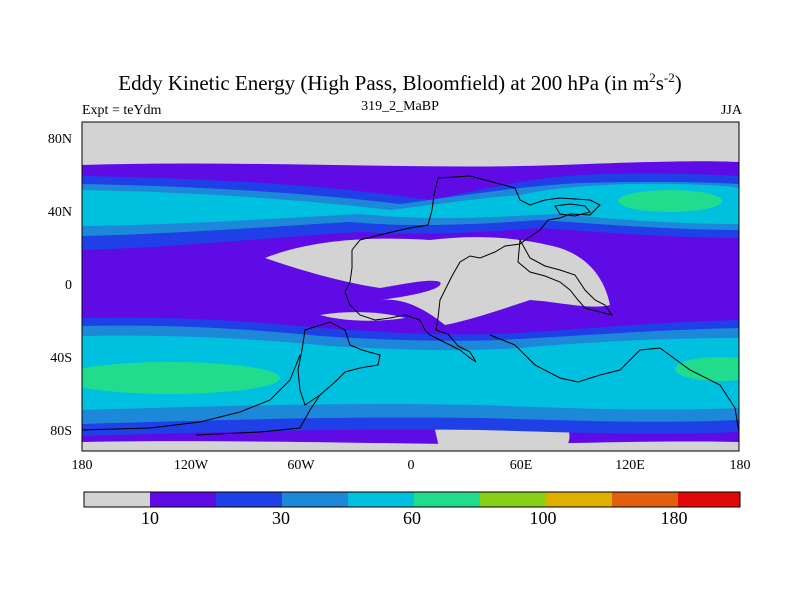 This screenshot has height=600, width=800. What do you see at coordinates (68, 285) in the screenshot?
I see `lat-tick-eq: 0` at bounding box center [68, 285].